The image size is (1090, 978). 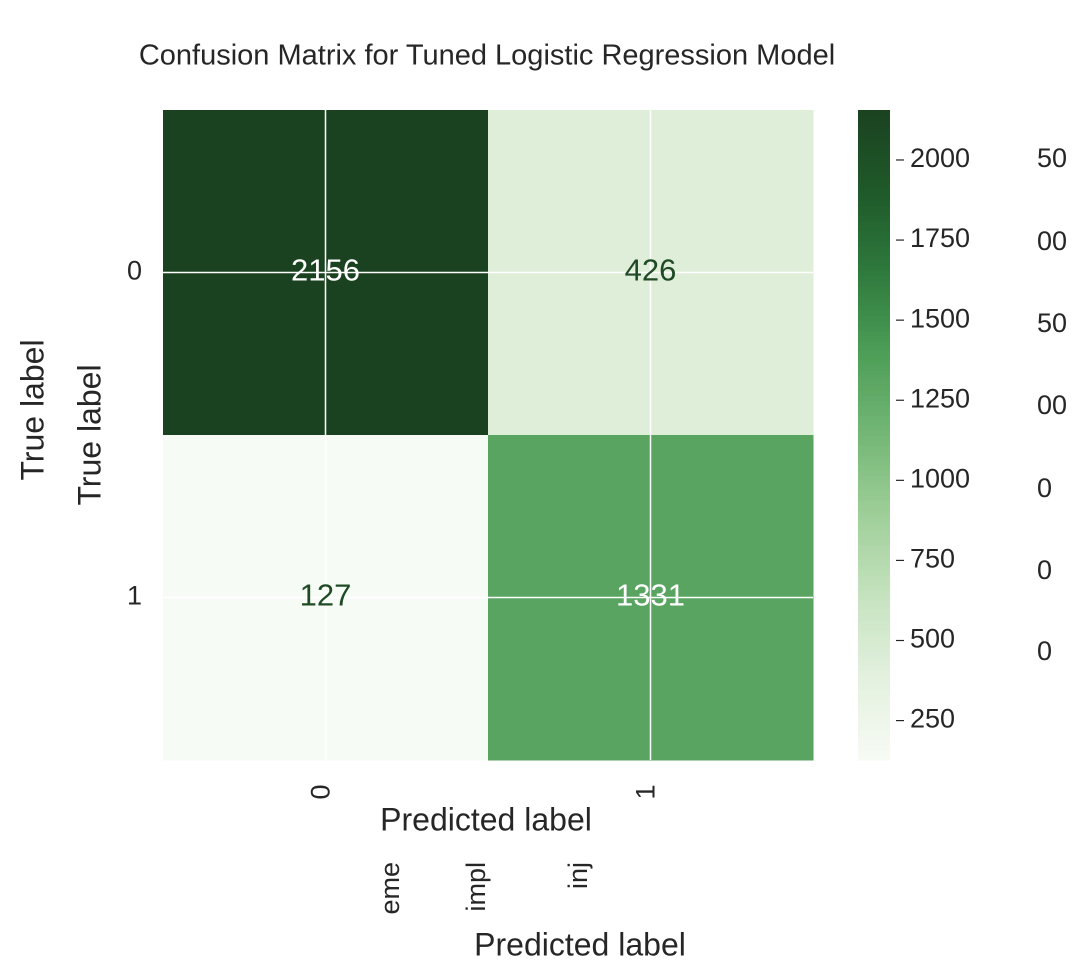 What do you see at coordinates (940, 158) in the screenshot?
I see `colorbar-tick-label: 2000` at bounding box center [940, 158].